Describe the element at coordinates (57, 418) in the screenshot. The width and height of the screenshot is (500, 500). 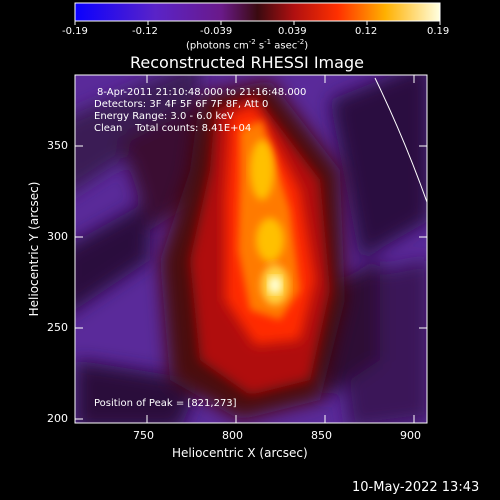
I see `y-tick-label: 200` at that location.